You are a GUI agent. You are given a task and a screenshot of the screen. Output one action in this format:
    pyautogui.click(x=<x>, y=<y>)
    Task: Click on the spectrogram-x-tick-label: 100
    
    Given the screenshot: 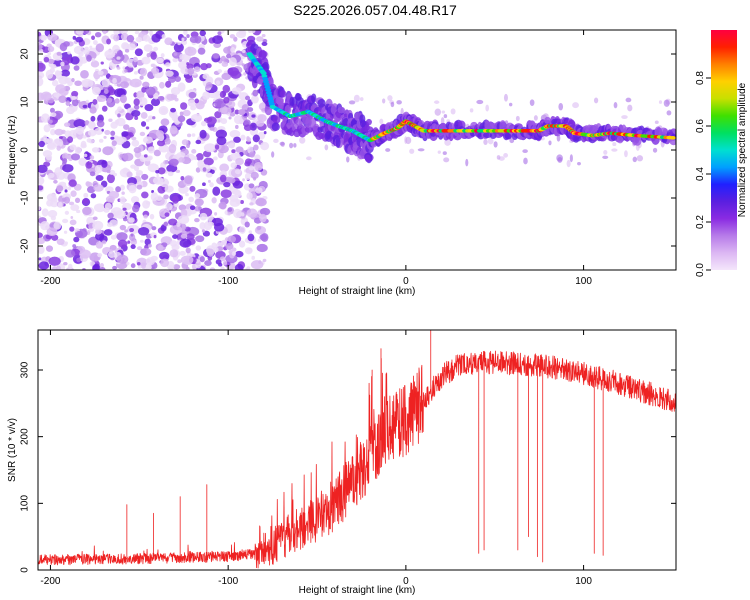 What is the action you would take?
    pyautogui.click(x=583, y=281)
    